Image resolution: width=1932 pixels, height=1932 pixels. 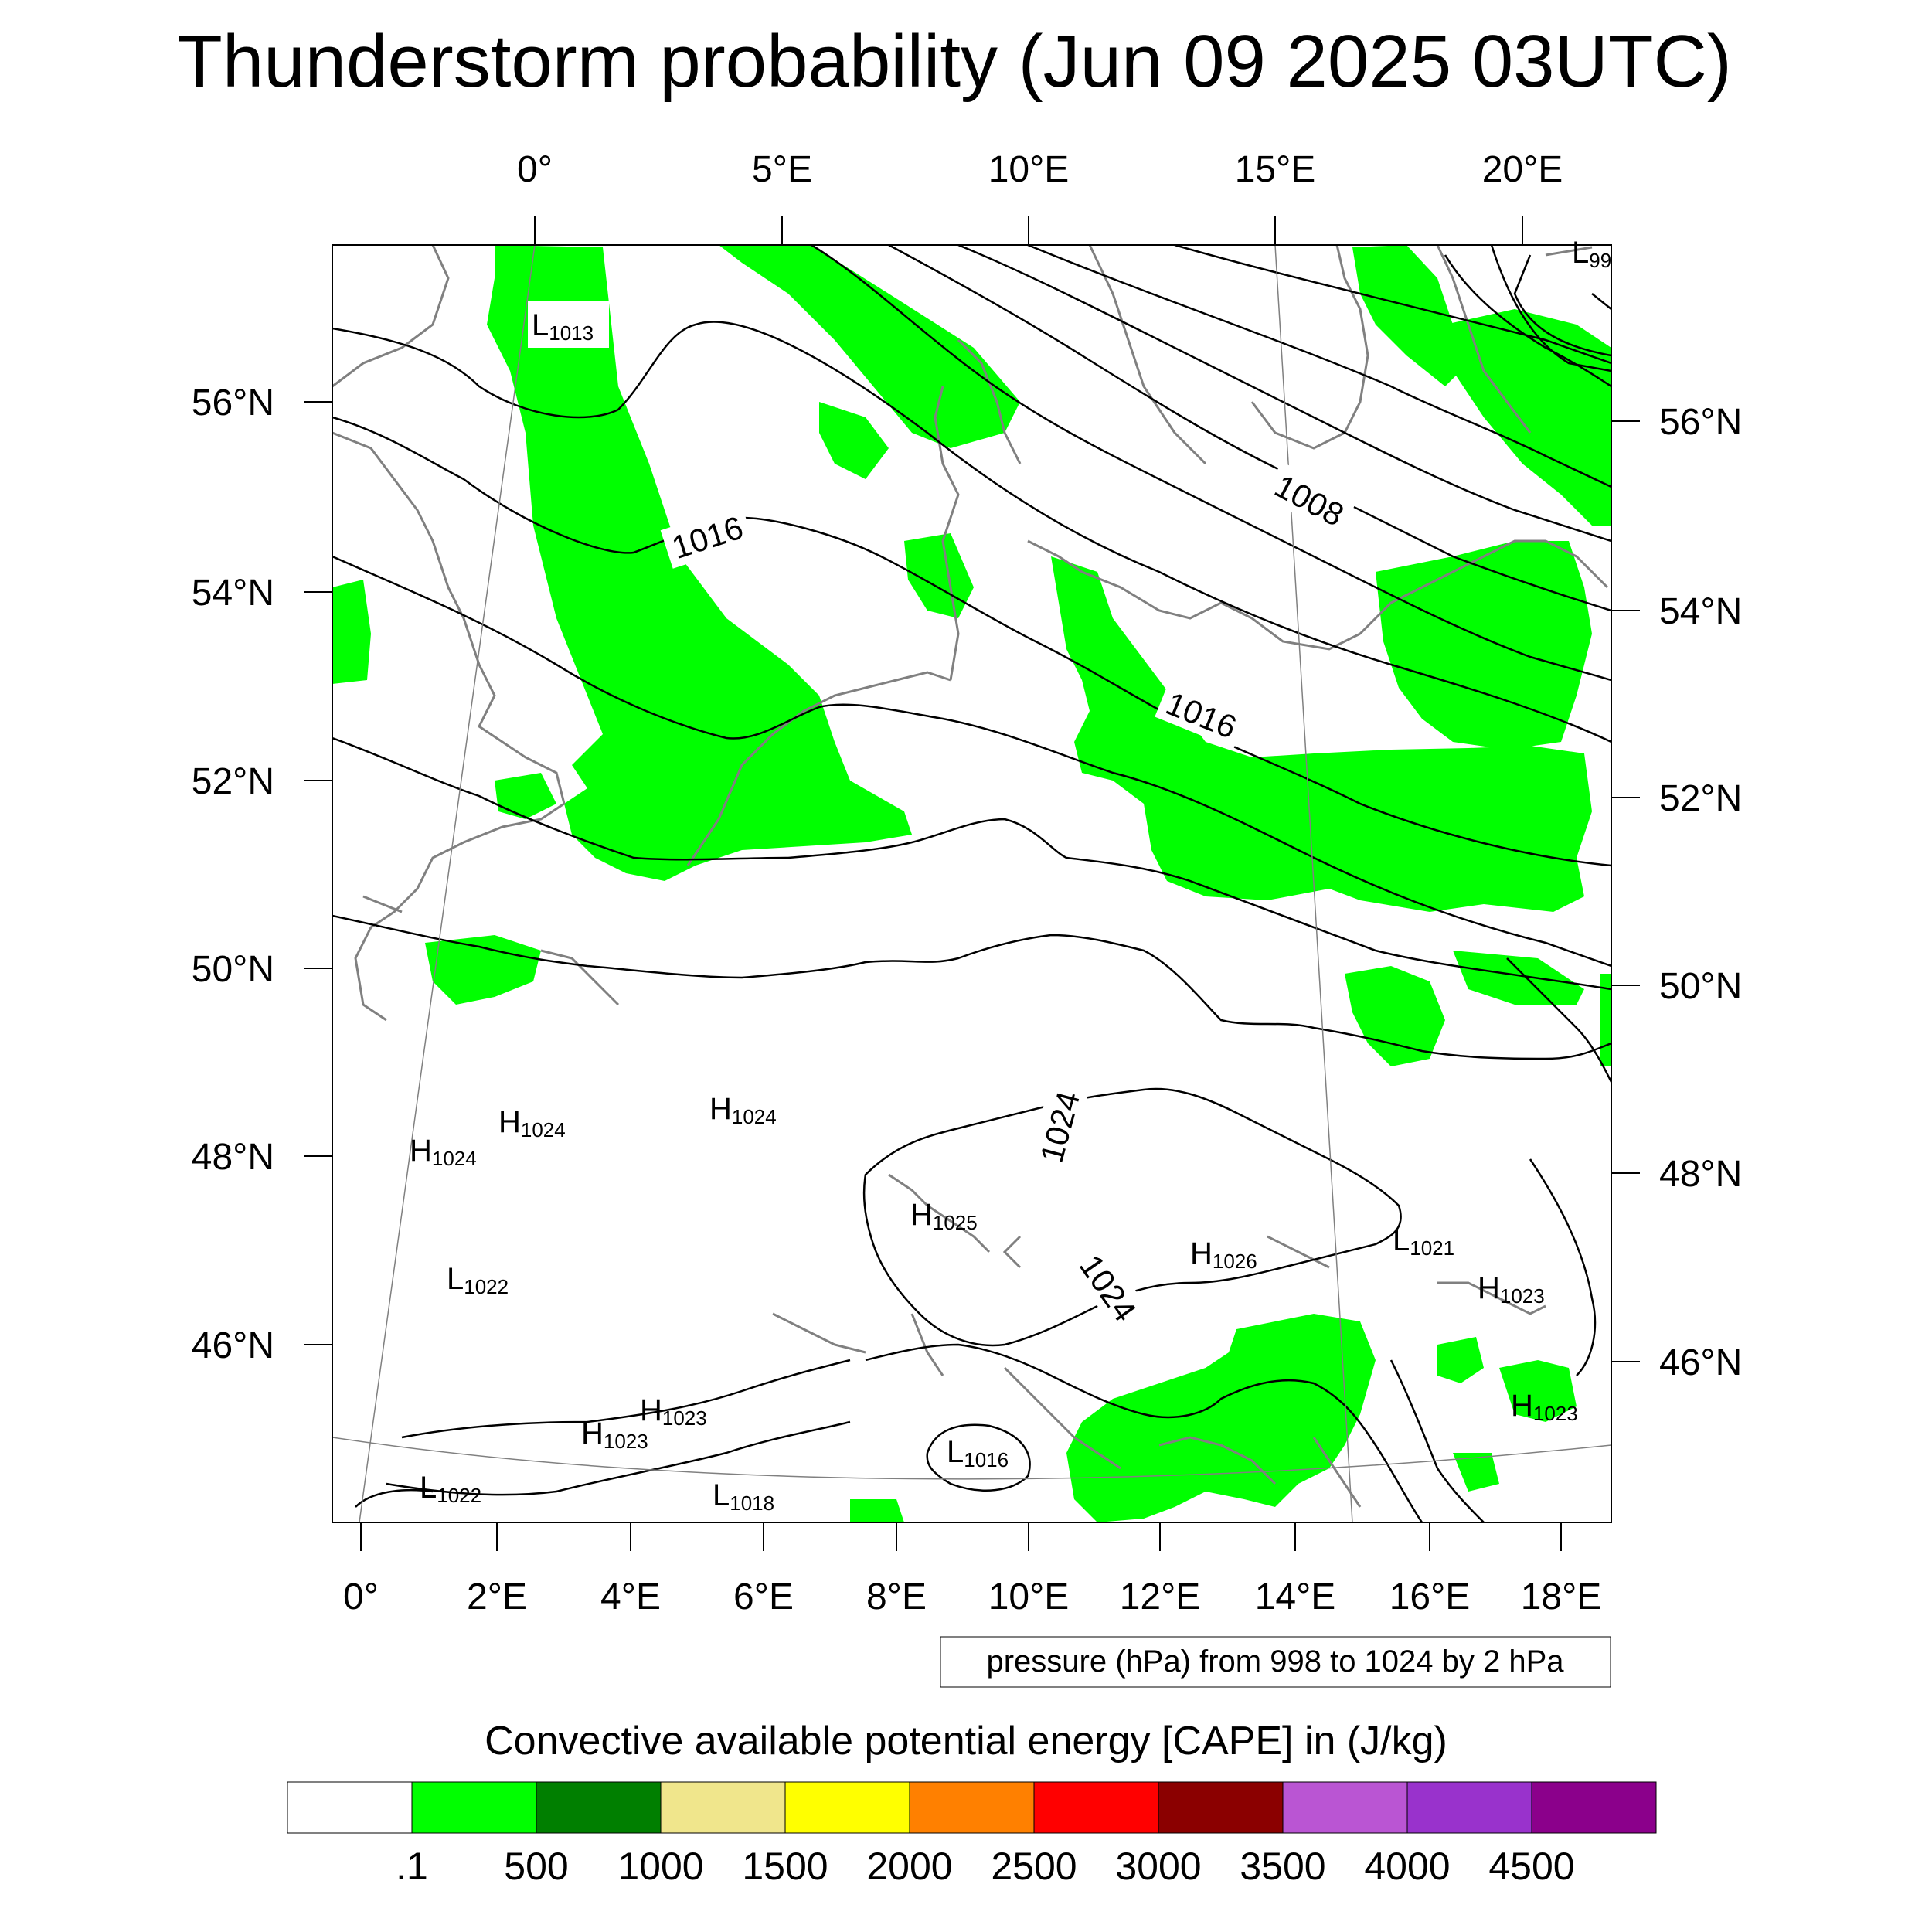 I want to click on colorbar-label: 1500, so click(x=785, y=1867).